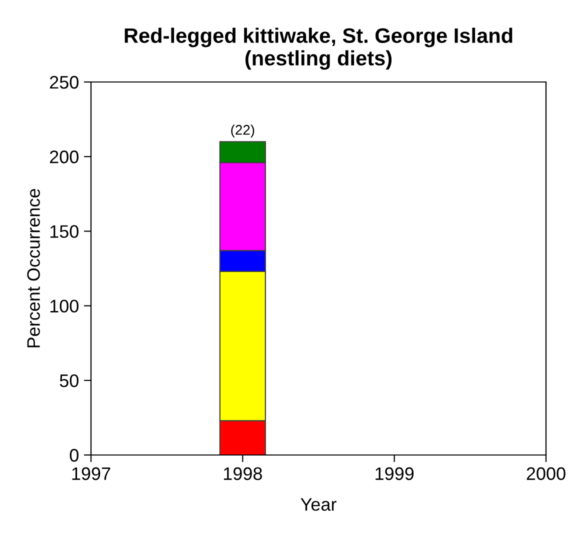 The width and height of the screenshot is (583, 537). What do you see at coordinates (64, 231) in the screenshot?
I see `y-tick-label: 150` at bounding box center [64, 231].